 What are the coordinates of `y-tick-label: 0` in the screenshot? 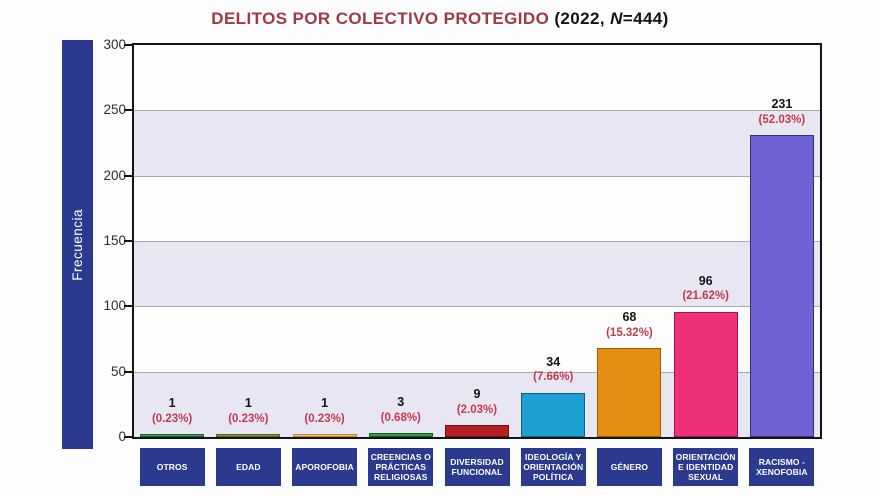 It's located at (122, 436).